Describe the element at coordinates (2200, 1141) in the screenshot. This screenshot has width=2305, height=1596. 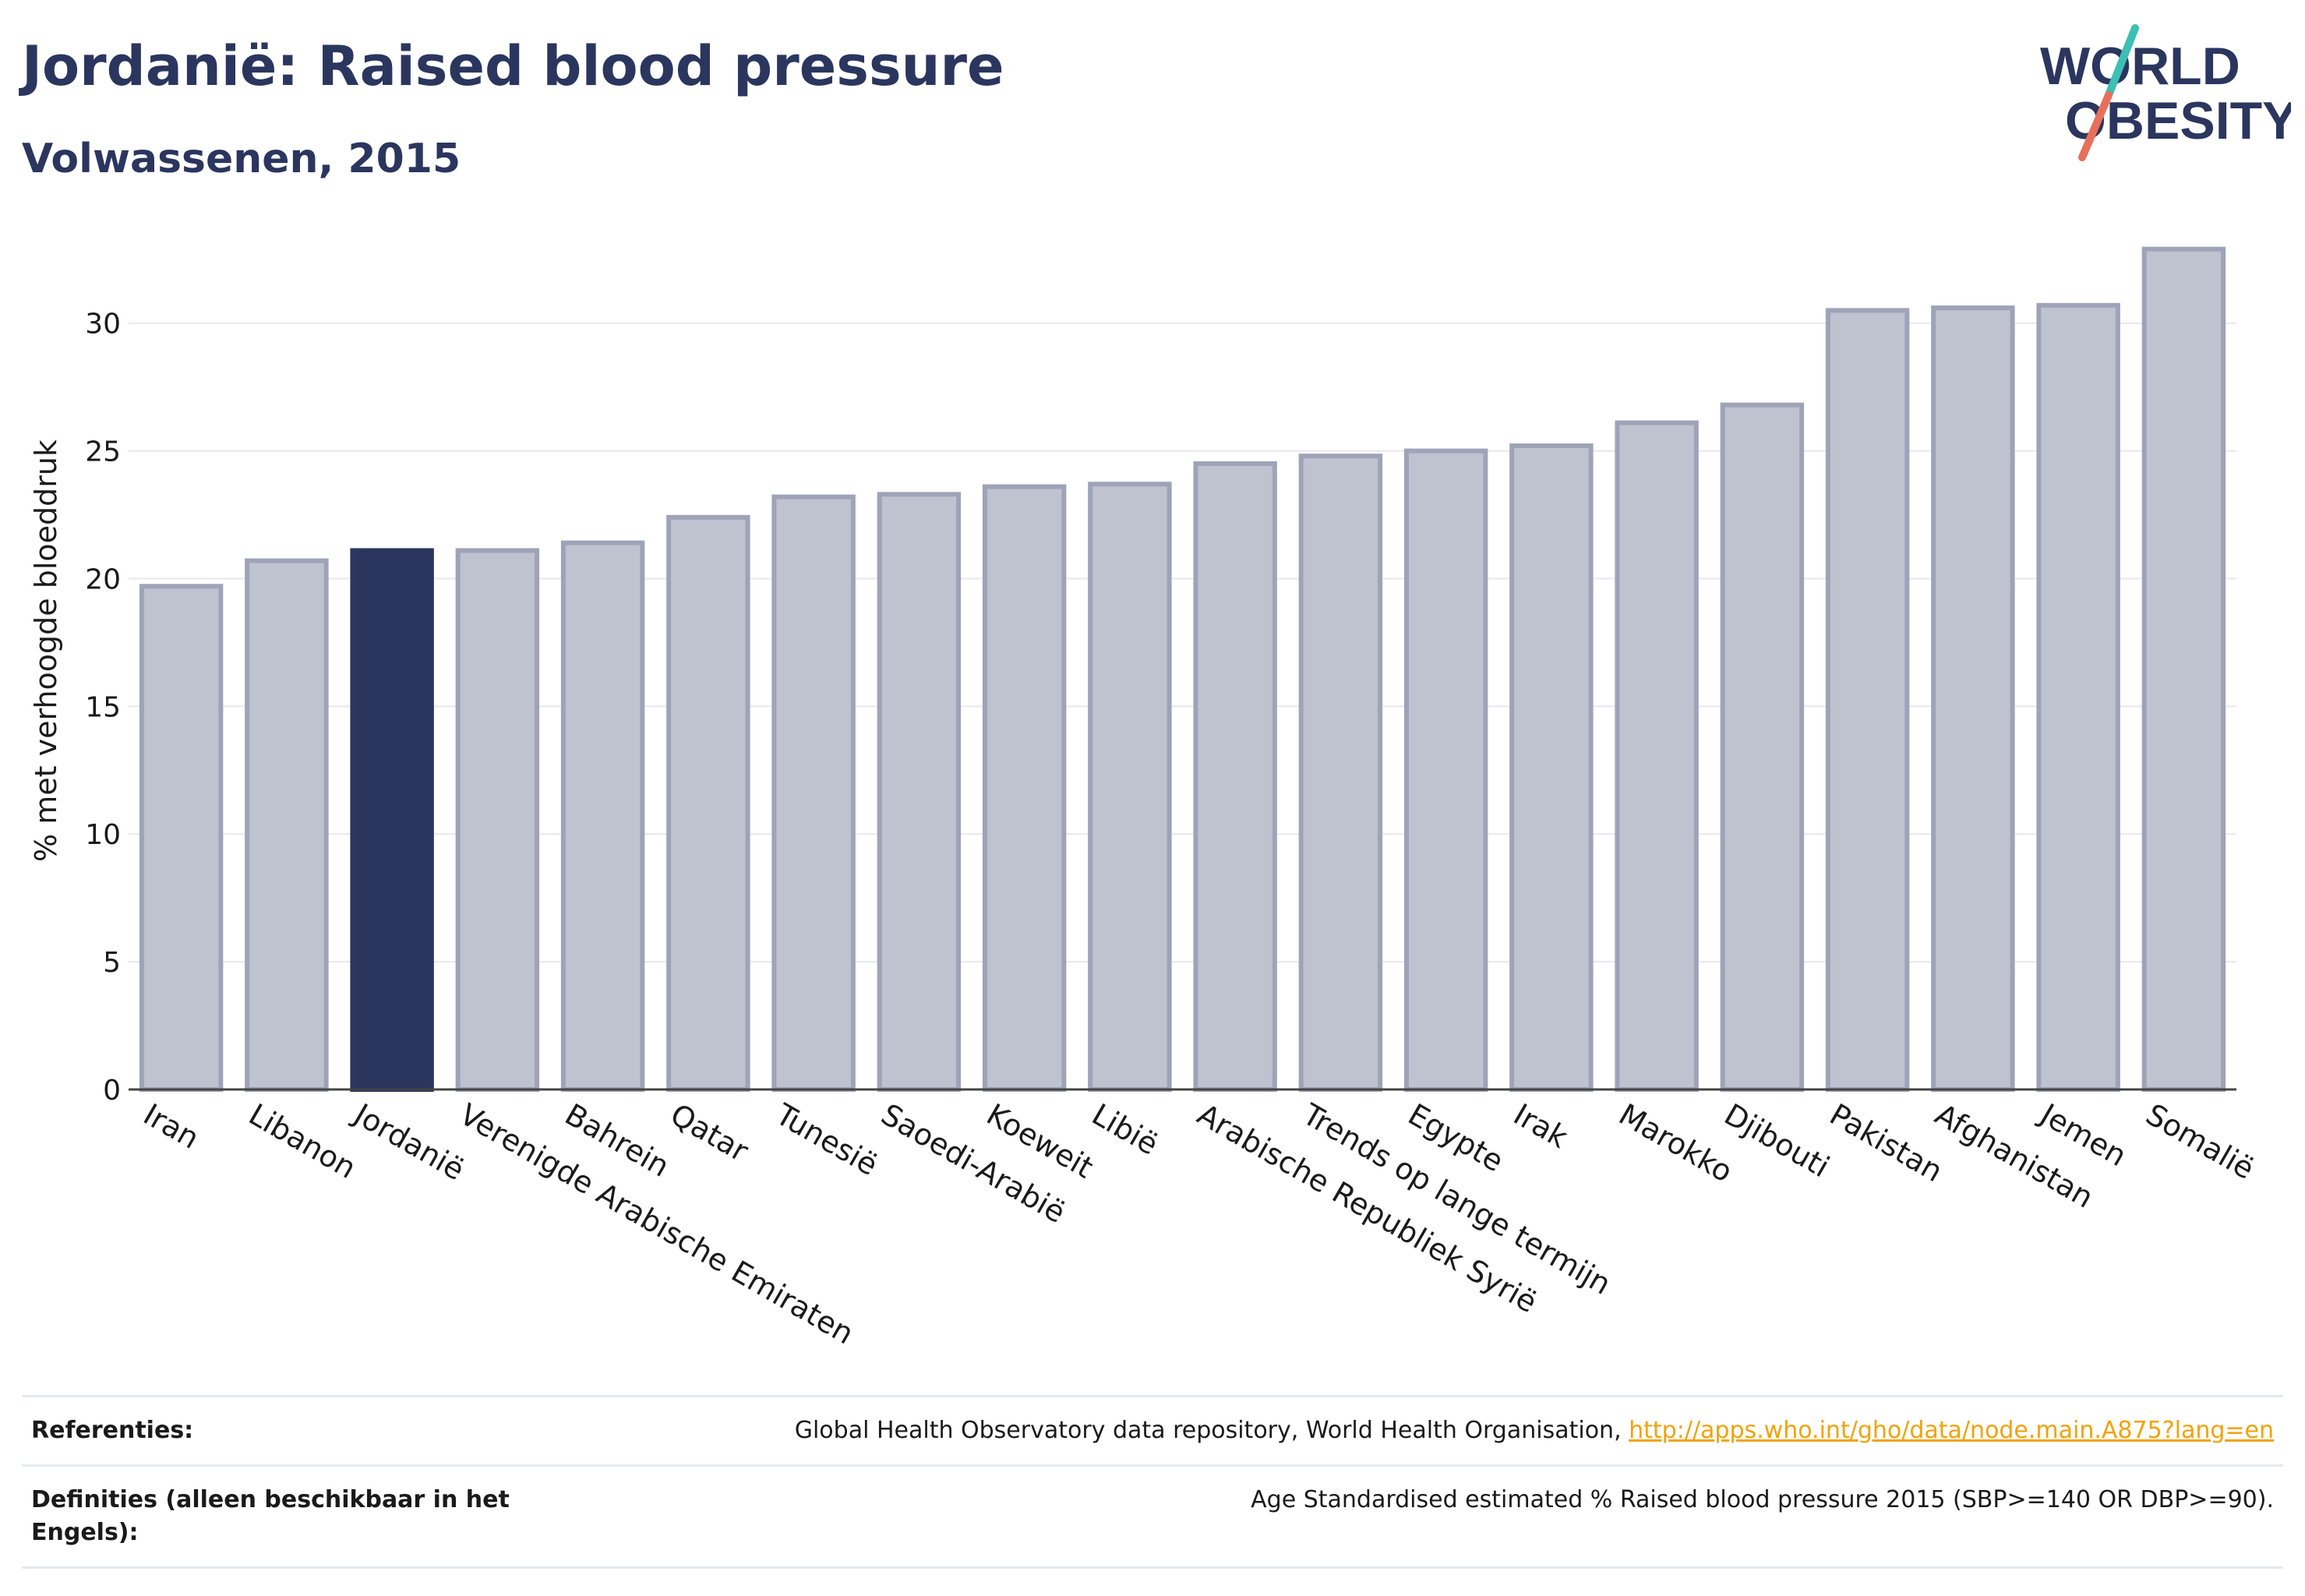
I see `x-tick-label: Somalië` at that location.